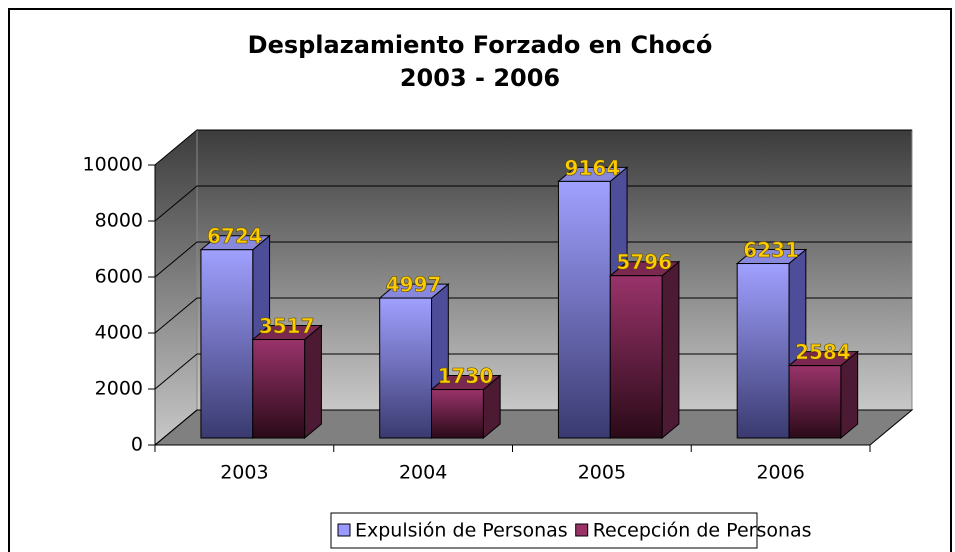 The width and height of the screenshot is (955, 552). What do you see at coordinates (235, 236) in the screenshot?
I see `value-label: 6724` at bounding box center [235, 236].